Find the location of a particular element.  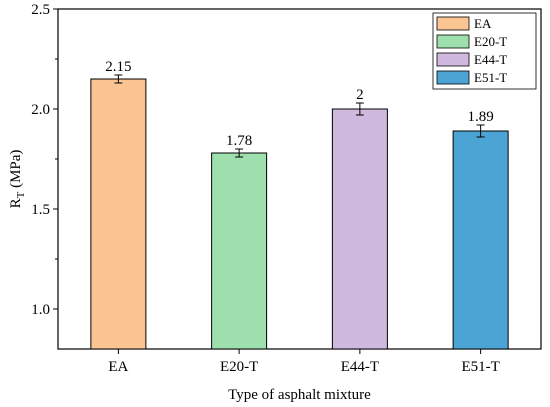

bar-ea is located at coordinates (118, 214).